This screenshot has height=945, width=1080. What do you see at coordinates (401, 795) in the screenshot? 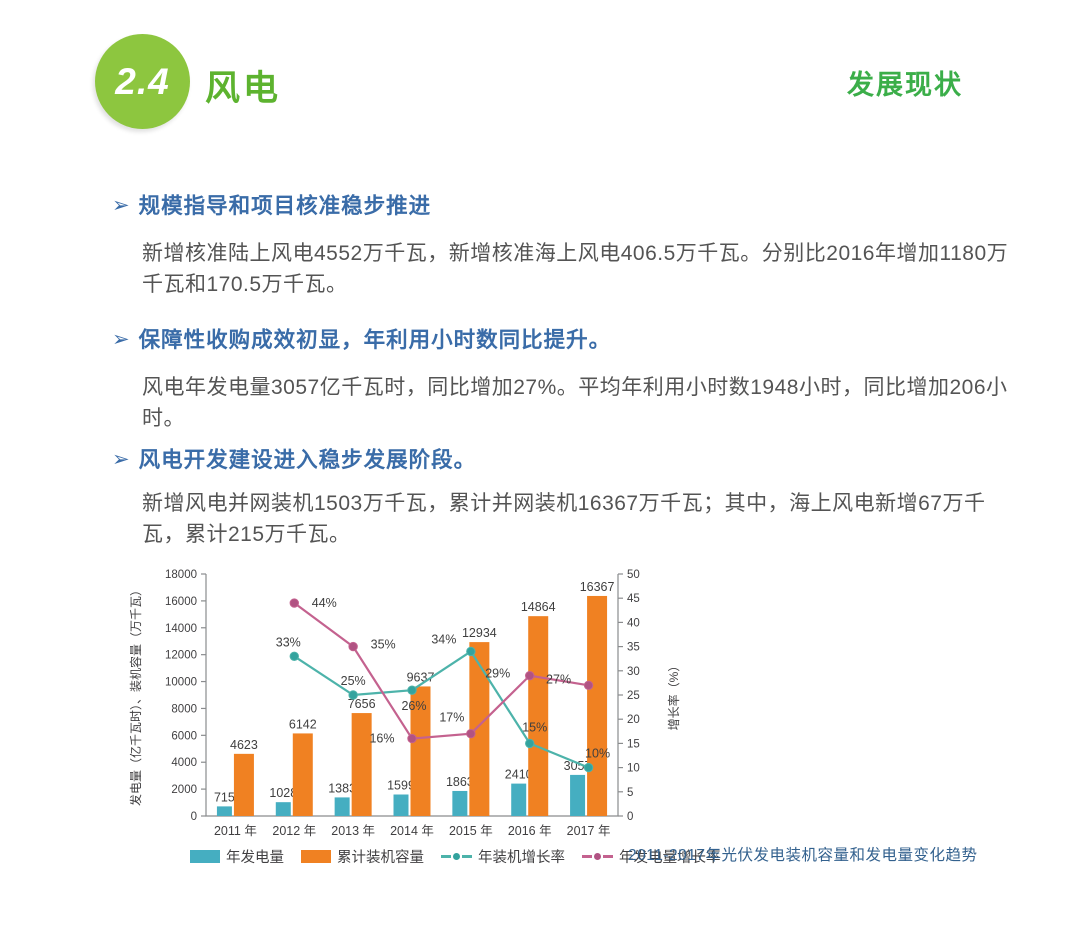
I see `bar-series-年发电量` at bounding box center [401, 795].